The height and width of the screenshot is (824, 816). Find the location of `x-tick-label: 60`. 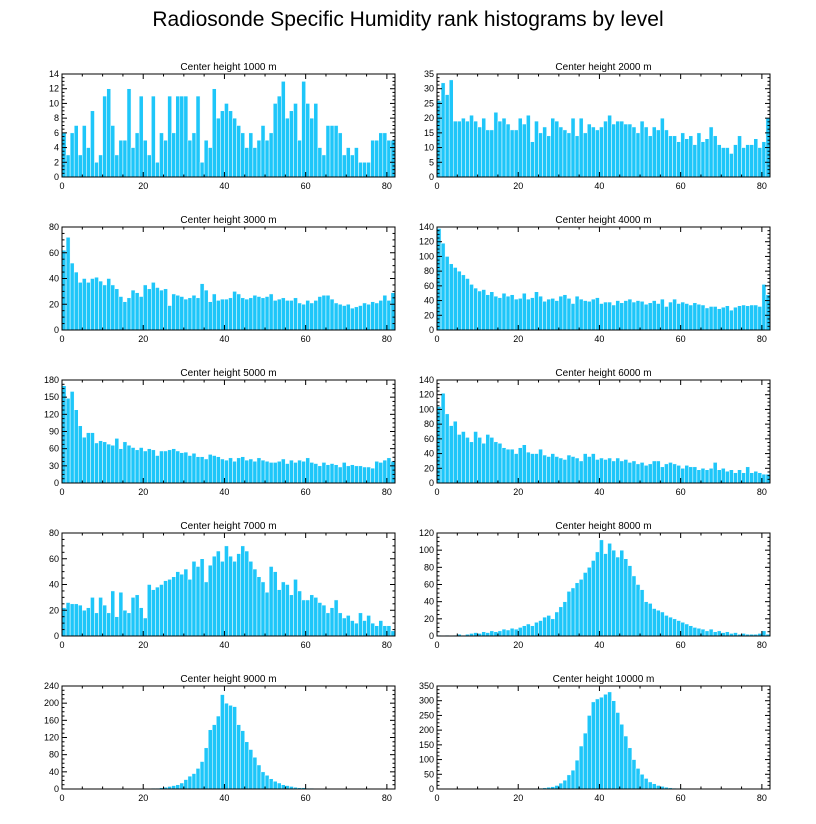

x-tick-label: 60 is located at coordinates (306, 186).